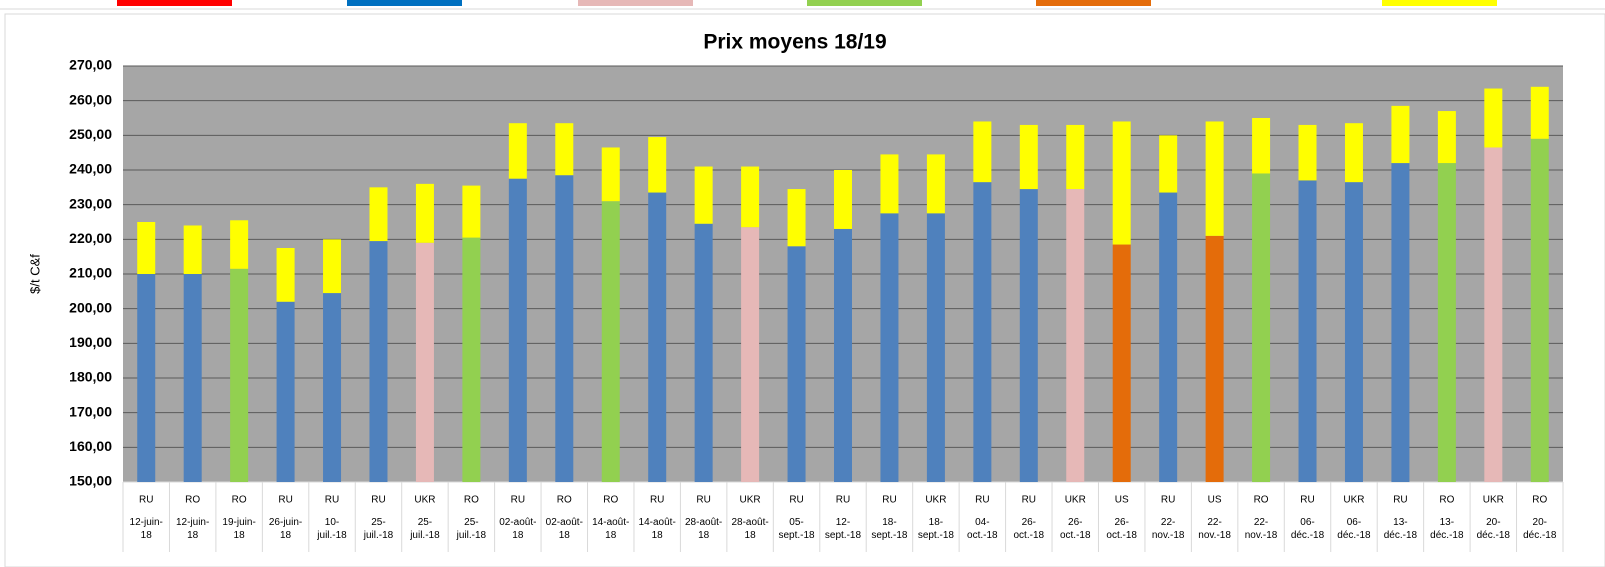 The width and height of the screenshot is (1605, 567). Describe the element at coordinates (34, 274) in the screenshot. I see `y-axis-label: $/t C&f` at that location.